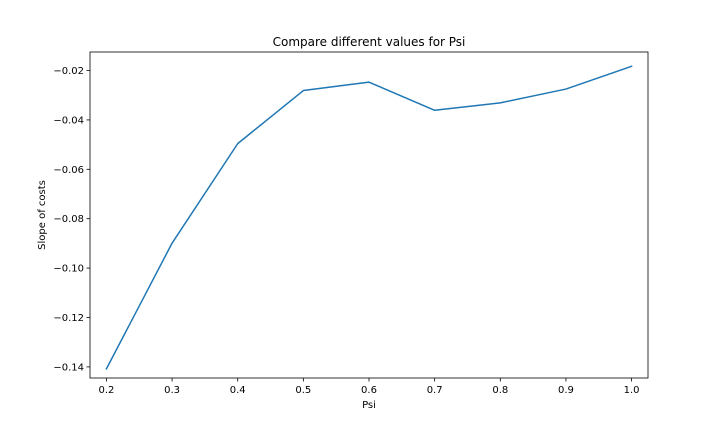 This screenshot has width=720, height=436. What do you see at coordinates (369, 405) in the screenshot?
I see `x-axis-label: Psi` at bounding box center [369, 405].